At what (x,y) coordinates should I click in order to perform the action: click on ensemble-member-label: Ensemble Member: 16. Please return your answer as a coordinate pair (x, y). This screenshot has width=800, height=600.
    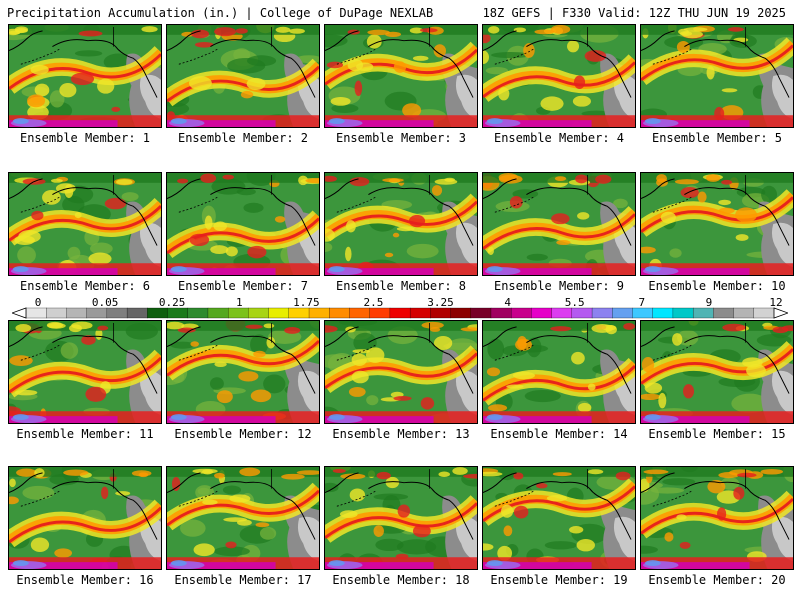
    Looking at the image, I should click on (85, 580).